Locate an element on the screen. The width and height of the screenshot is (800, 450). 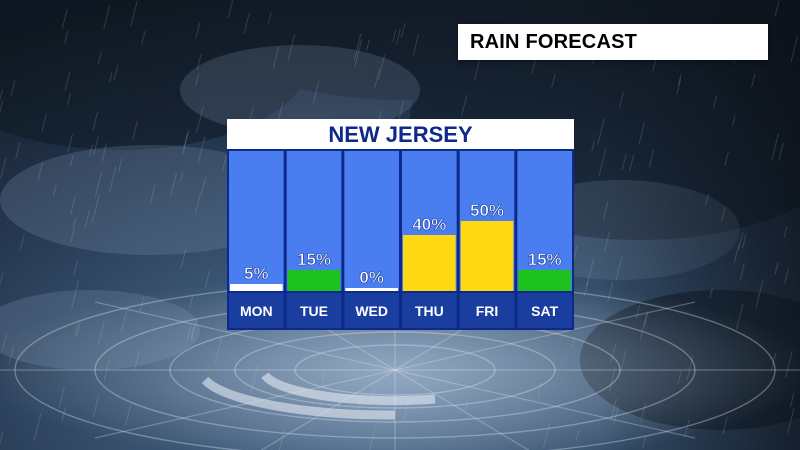
column-mon is located at coordinates (256, 221).